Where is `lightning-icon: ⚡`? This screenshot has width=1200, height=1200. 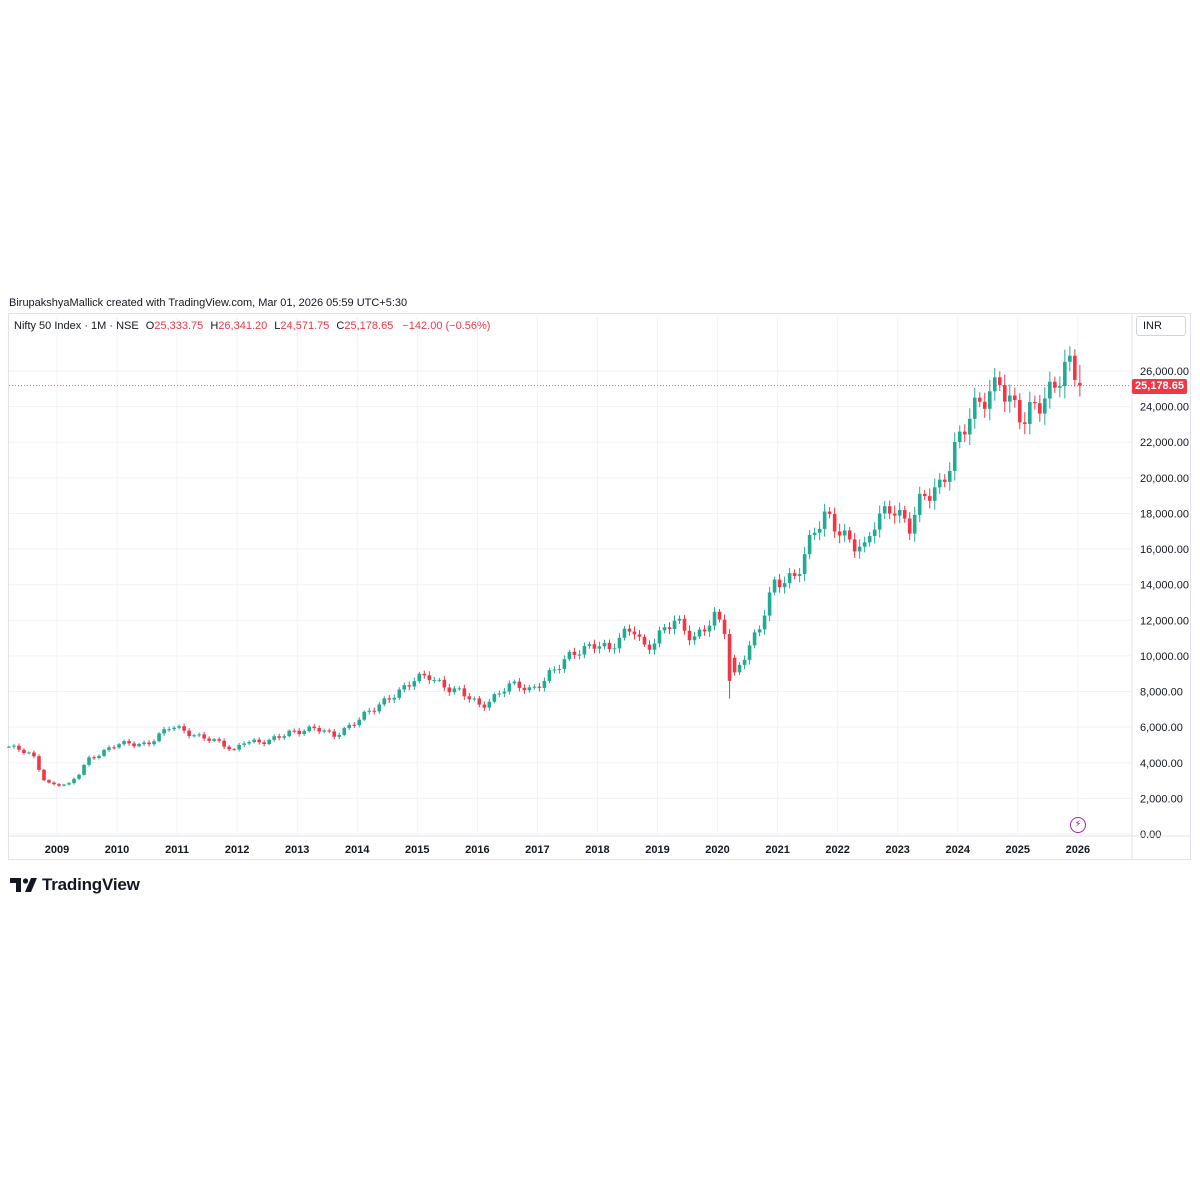
lightning-icon: ⚡ is located at coordinates (1078, 825).